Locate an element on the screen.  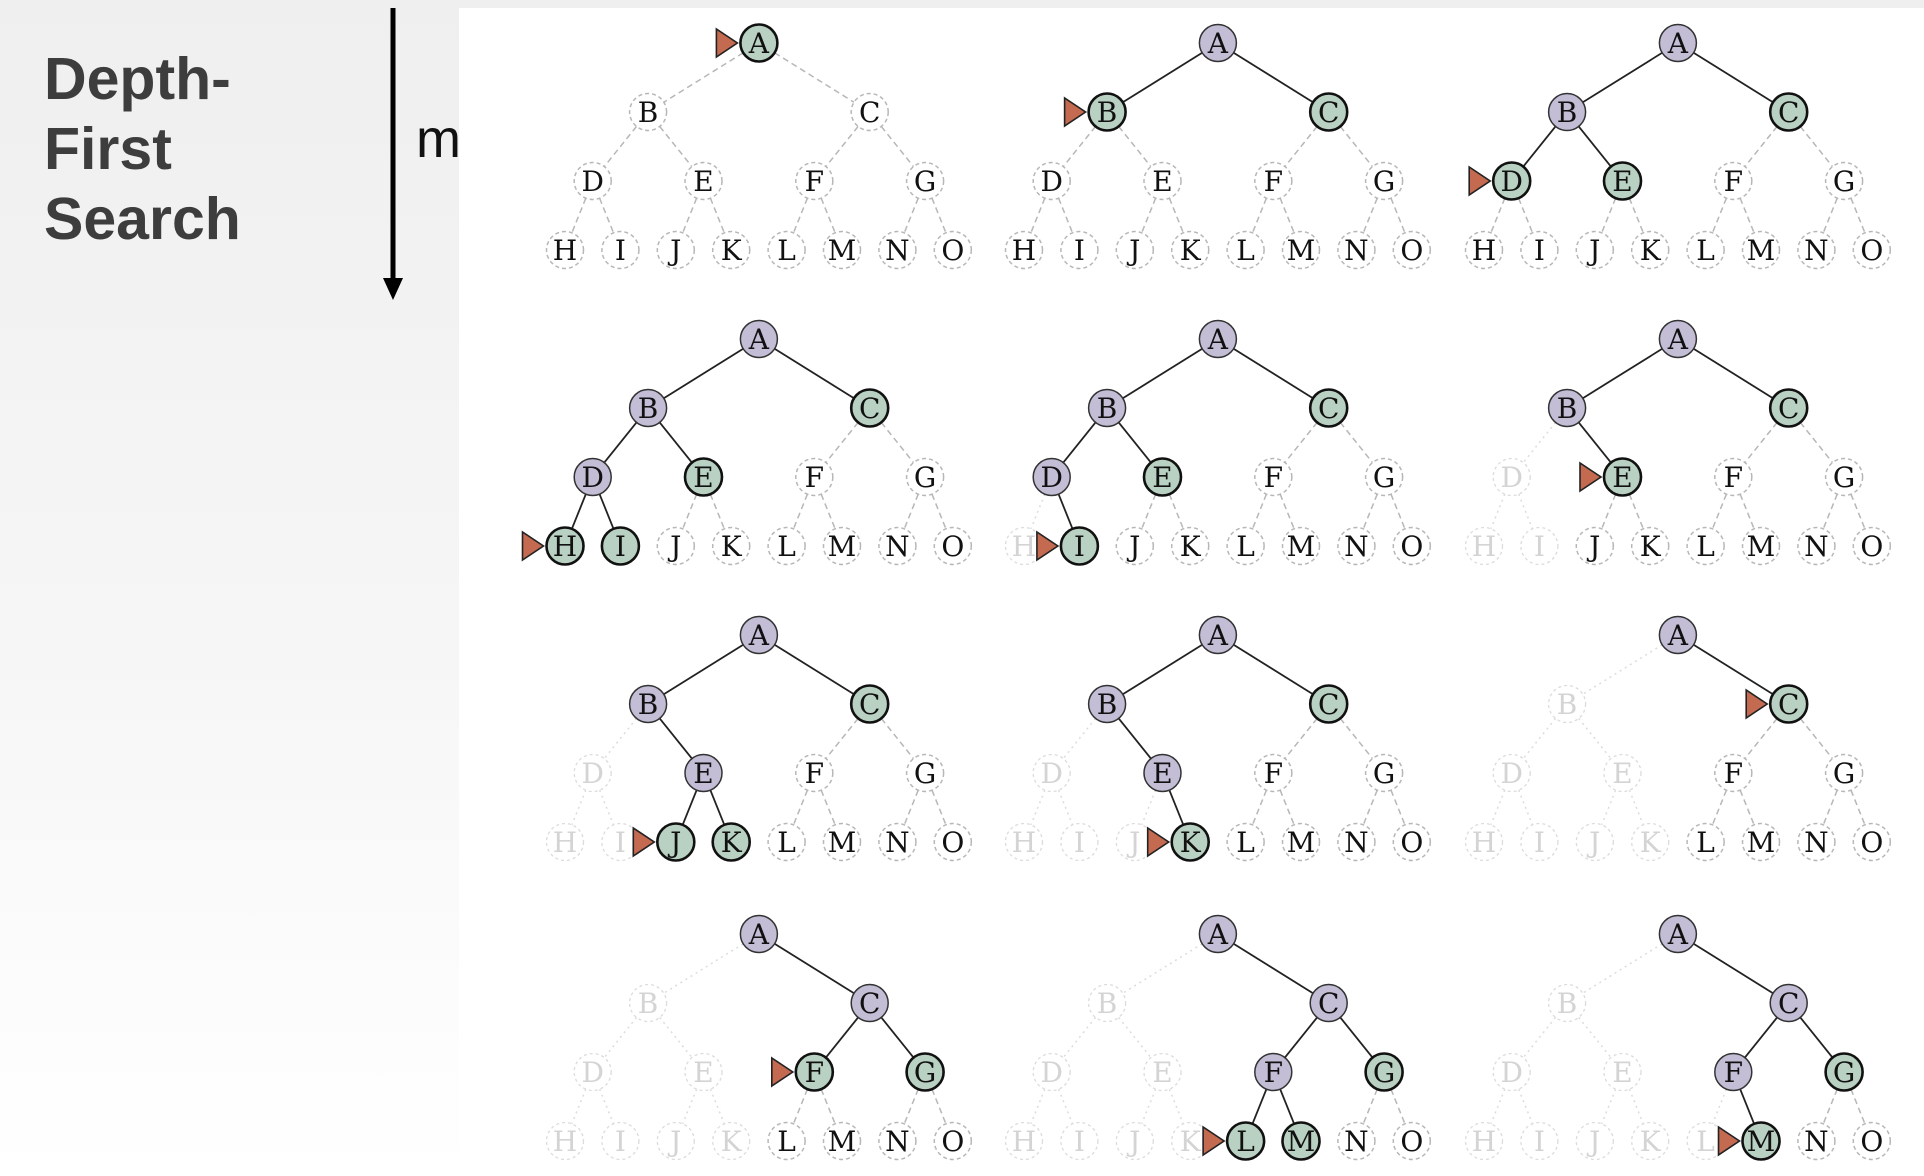
edge-C-F is located at coordinates (1761, 146).